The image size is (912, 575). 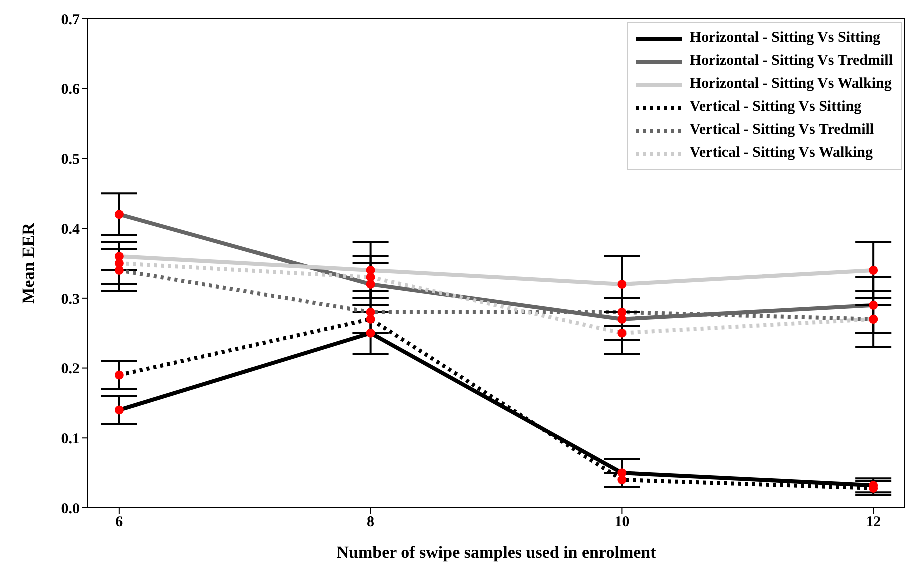 What do you see at coordinates (70, 509) in the screenshot?
I see `y-tick-label: 0.0` at bounding box center [70, 509].